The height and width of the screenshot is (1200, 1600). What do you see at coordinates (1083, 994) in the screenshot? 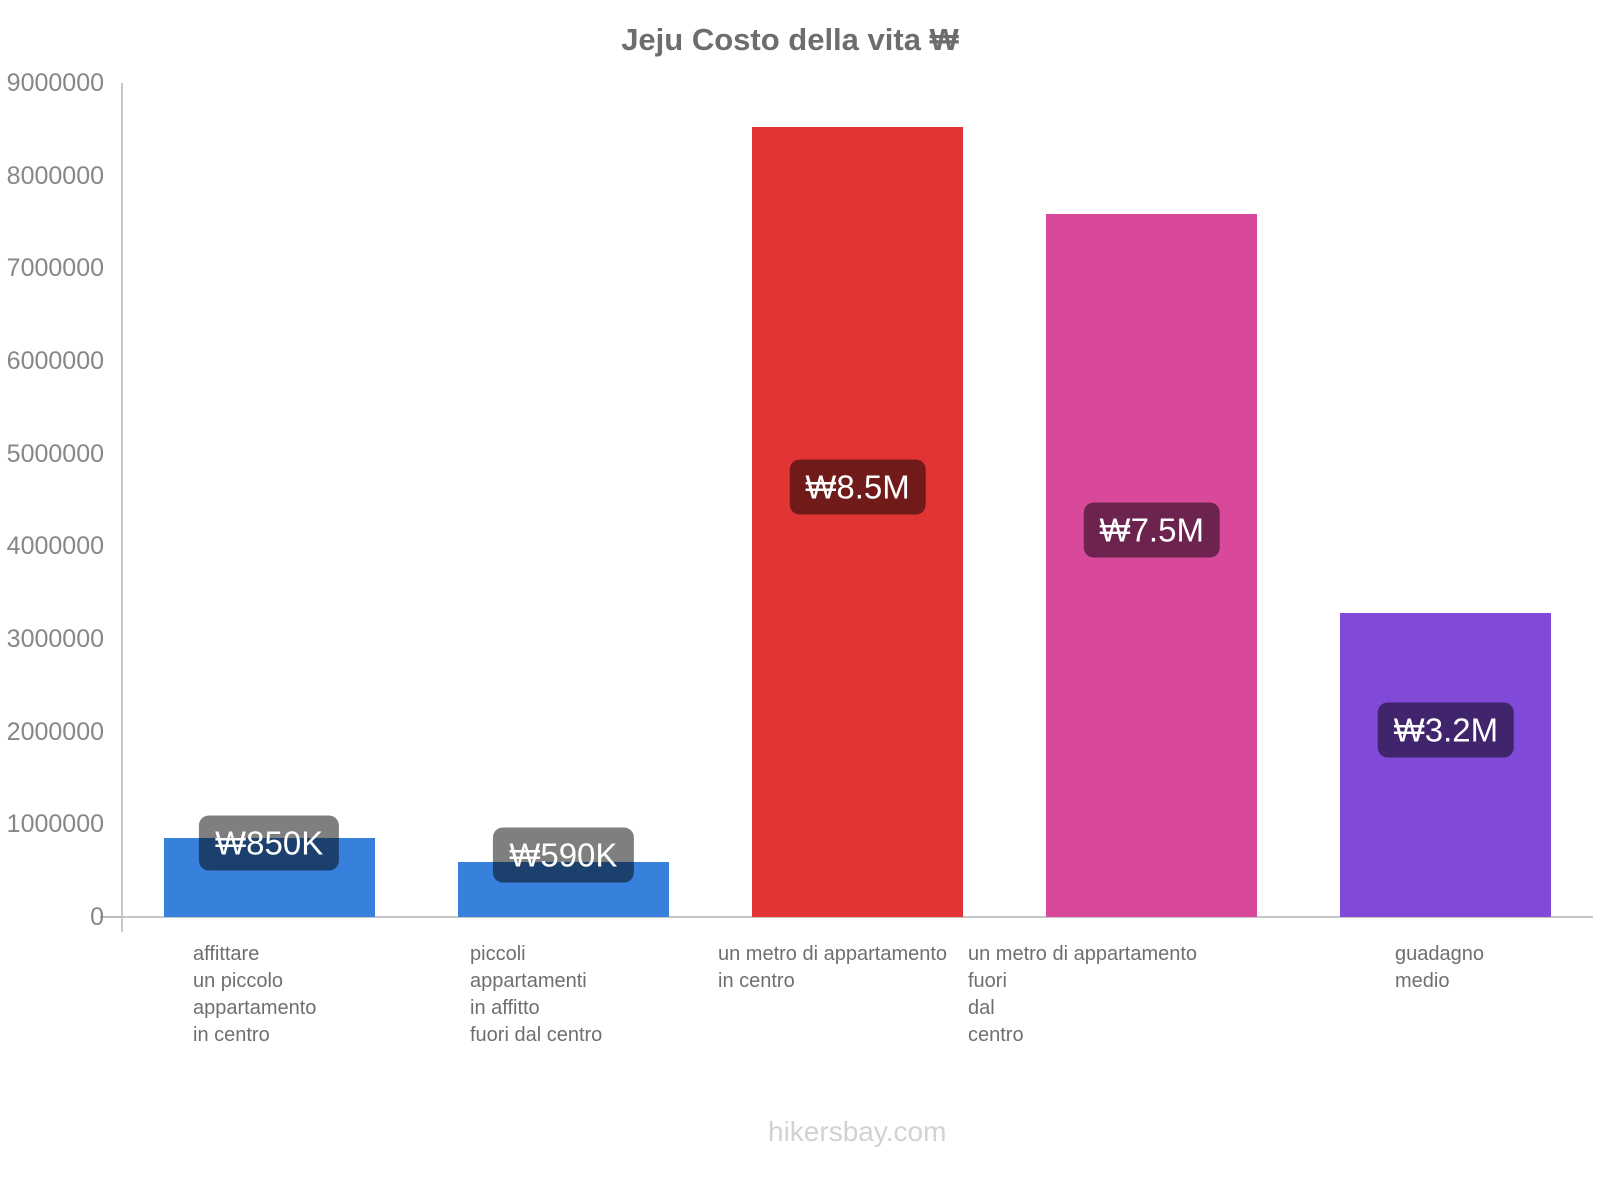
I see `x-axis-category-label: un metro di appartamento fuori dal centro` at bounding box center [1083, 994].